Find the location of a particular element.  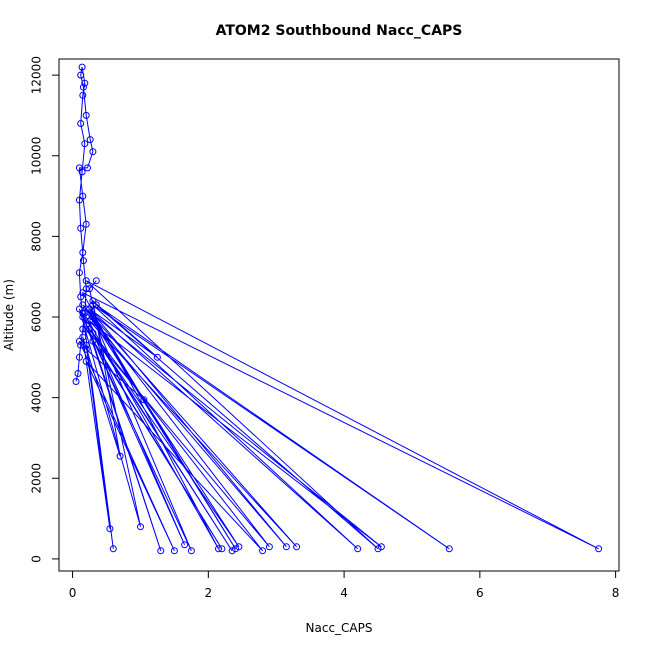

x-axis: 0 2 4 6 8 is located at coordinates (344, 585).